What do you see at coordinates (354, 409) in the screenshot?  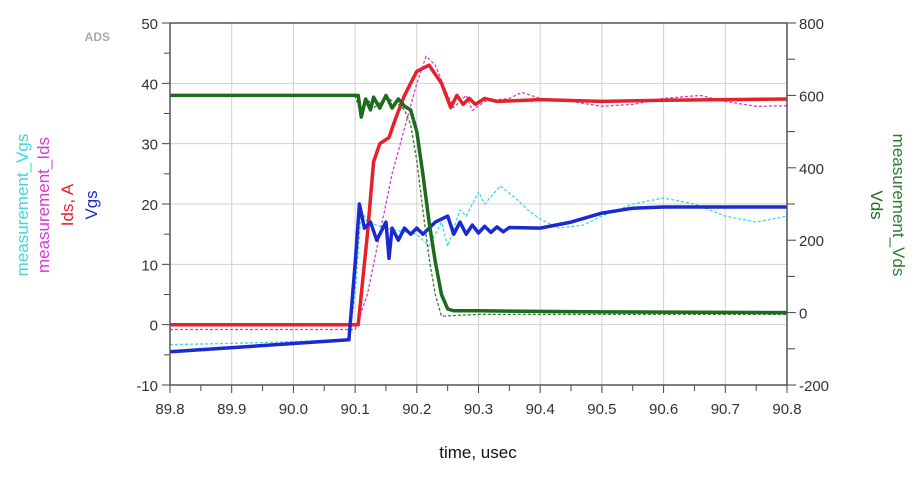 I see `x-tick-label: 90.1` at bounding box center [354, 409].